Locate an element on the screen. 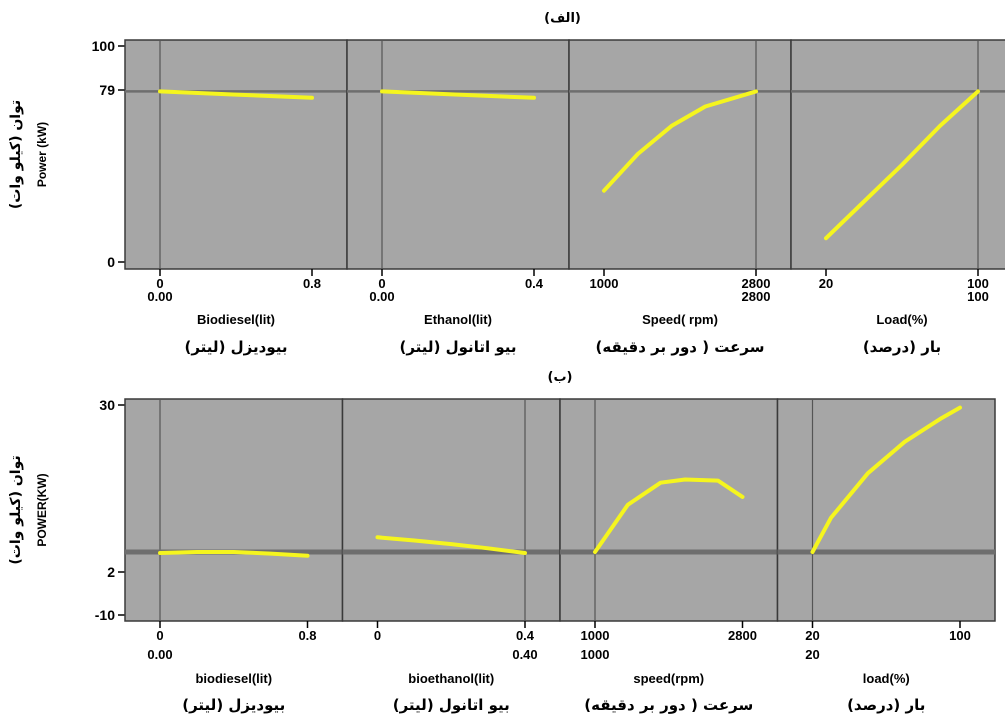 The image size is (1005, 719). x-tick-label-alt: 1000 is located at coordinates (595, 654).